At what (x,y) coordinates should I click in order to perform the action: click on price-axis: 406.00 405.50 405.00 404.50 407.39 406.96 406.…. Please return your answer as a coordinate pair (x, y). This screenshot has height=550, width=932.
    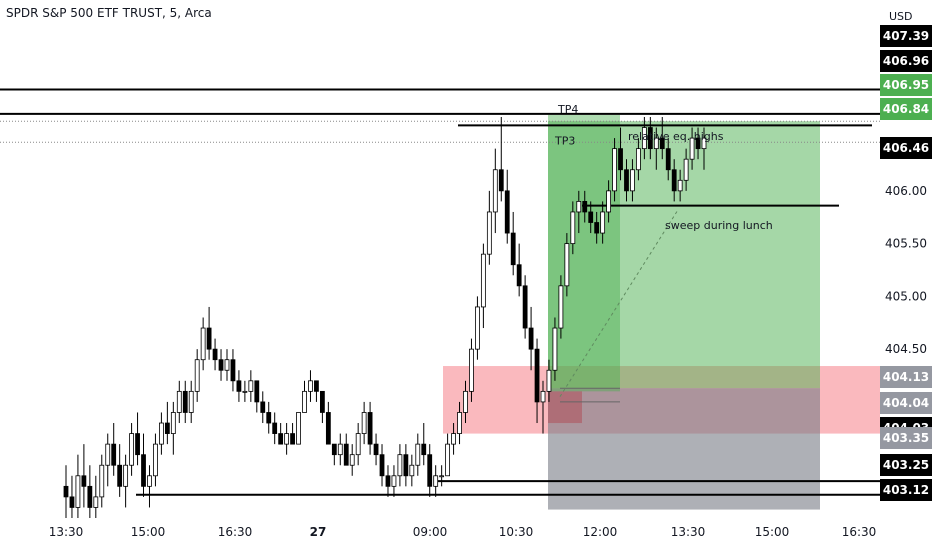
    Looking at the image, I should click on (906, 259).